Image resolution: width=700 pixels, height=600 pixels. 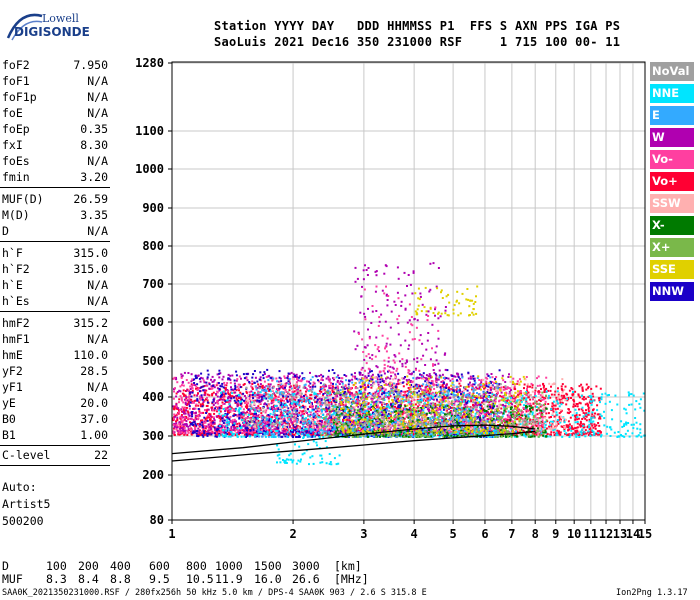 What do you see at coordinates (16, 177) in the screenshot?
I see `param-name: fmin` at bounding box center [16, 177].